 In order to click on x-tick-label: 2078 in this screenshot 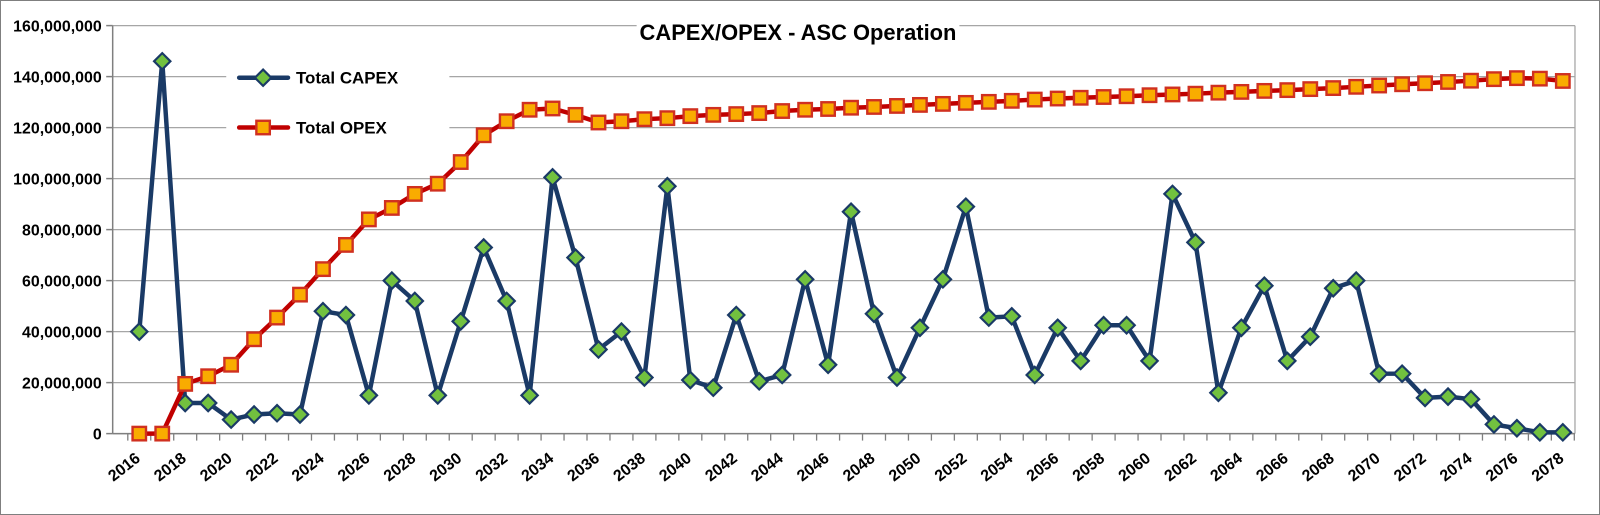, I will do `click(1548, 467)`.